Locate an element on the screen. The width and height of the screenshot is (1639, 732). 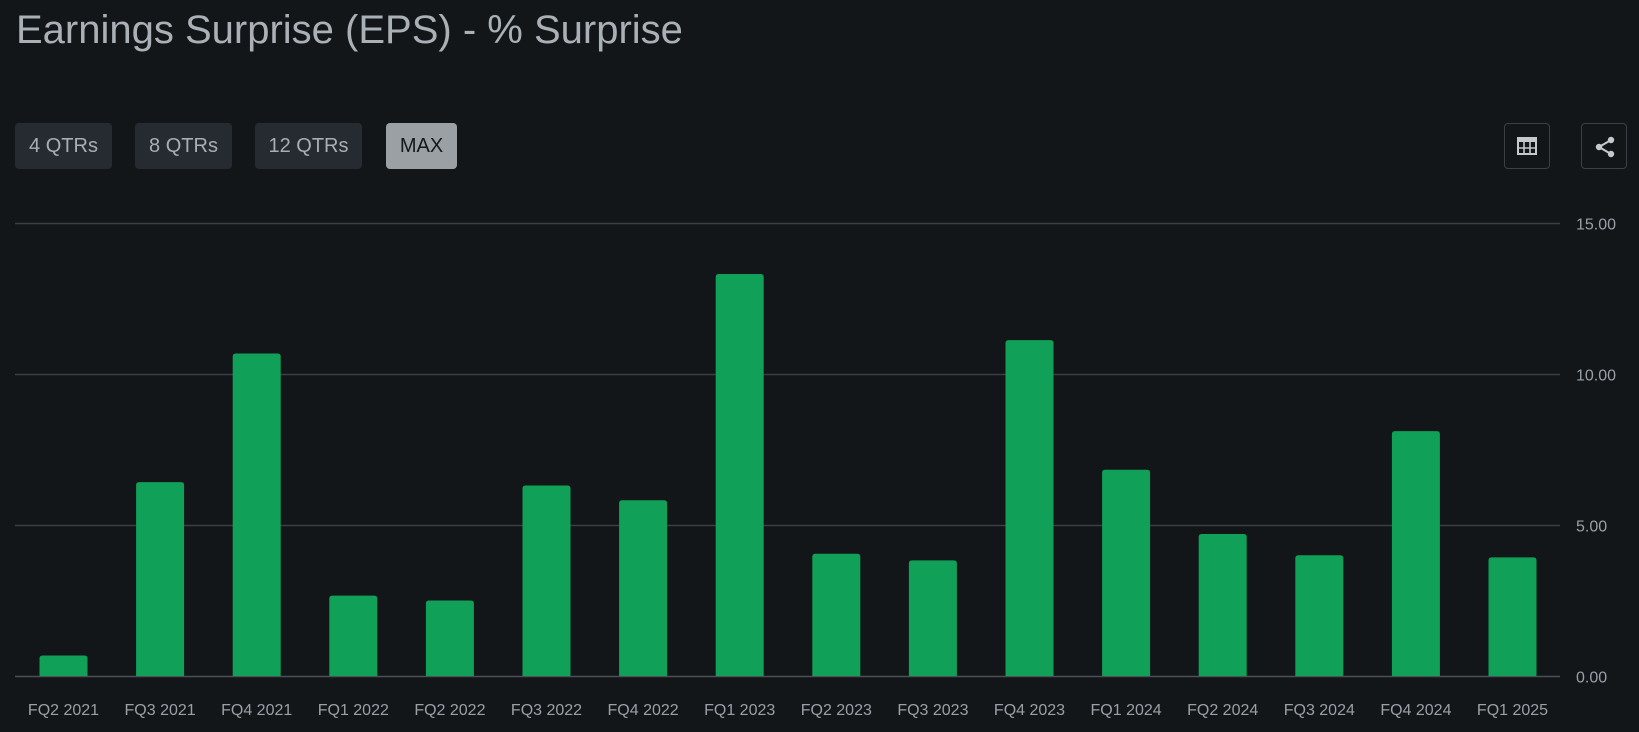
range-12-qtrs-button: 12 QTRs is located at coordinates (308, 146).